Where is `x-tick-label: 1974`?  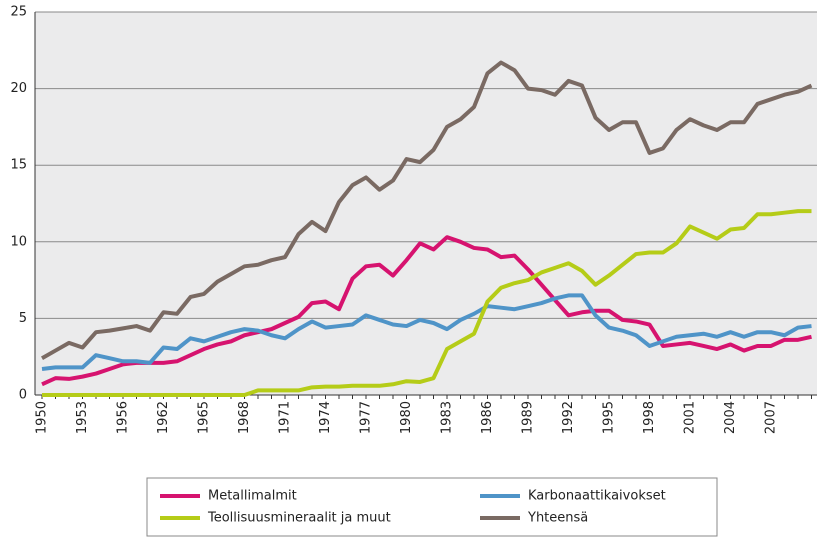 x-tick-label: 1974 is located at coordinates (325, 417).